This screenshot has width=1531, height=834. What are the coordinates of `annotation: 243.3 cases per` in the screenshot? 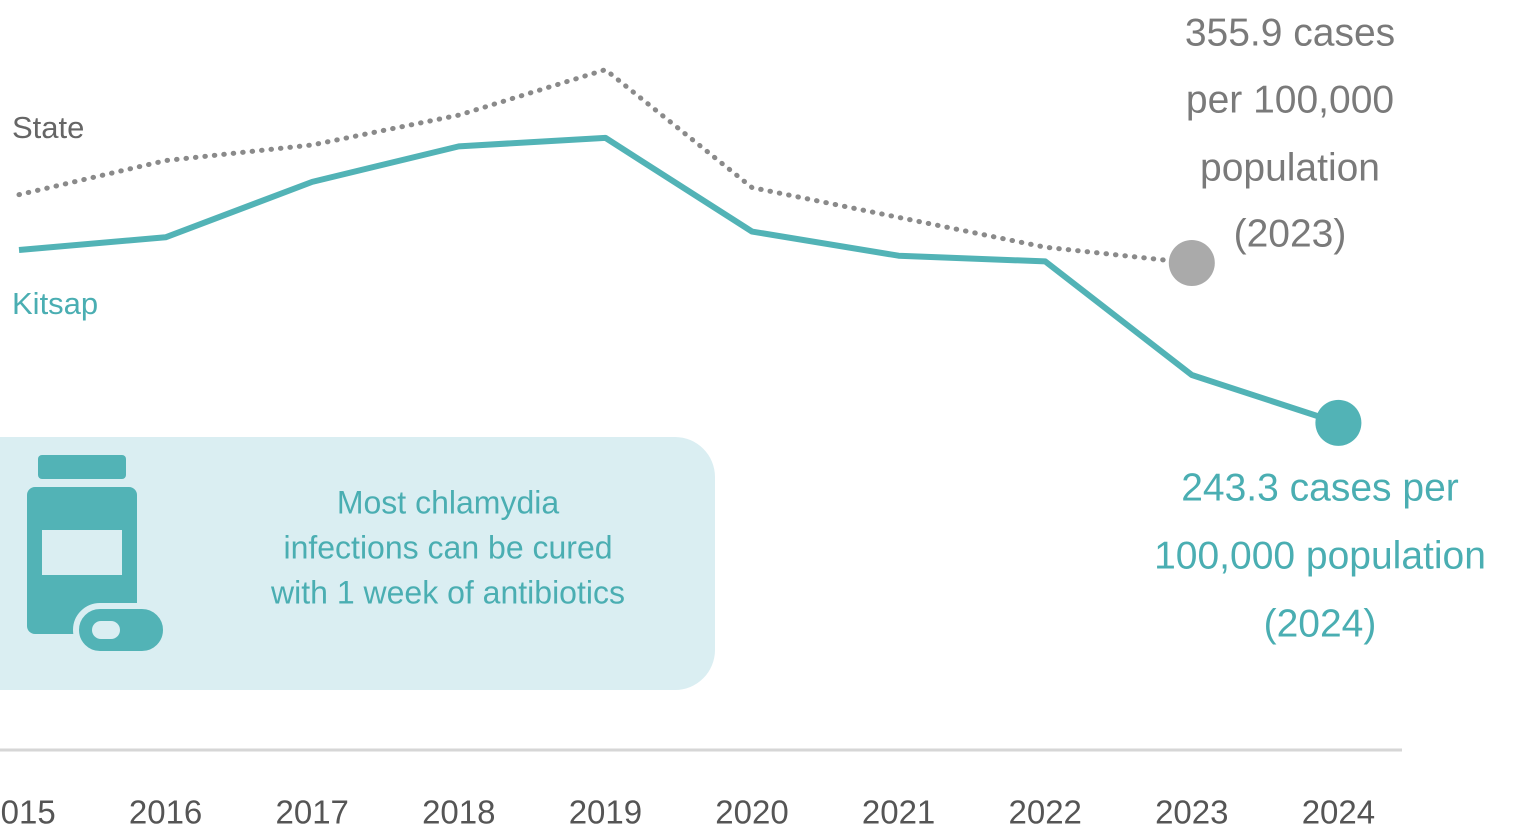 It's located at (1320, 487).